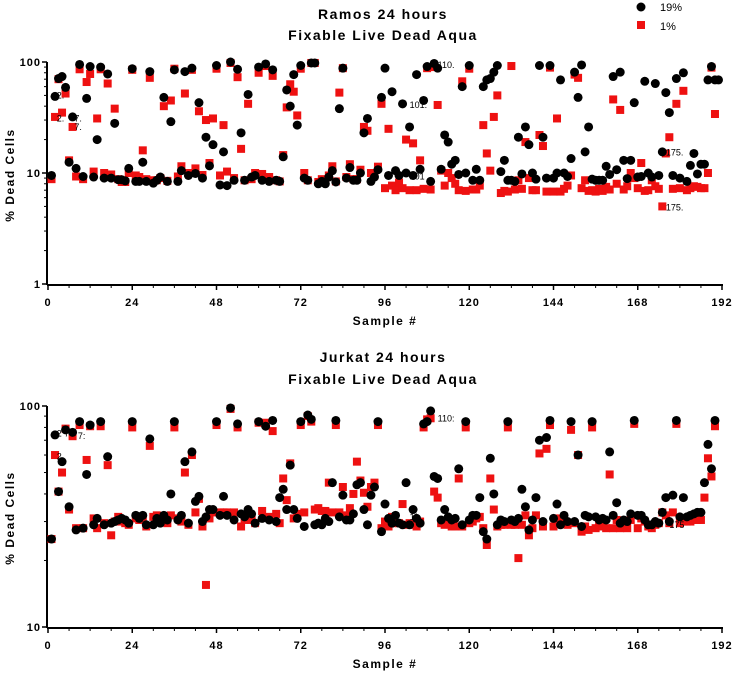 This screenshot has height=674, width=733. Describe the element at coordinates (553, 646) in the screenshot. I see `x-tick-label: 144` at that location.